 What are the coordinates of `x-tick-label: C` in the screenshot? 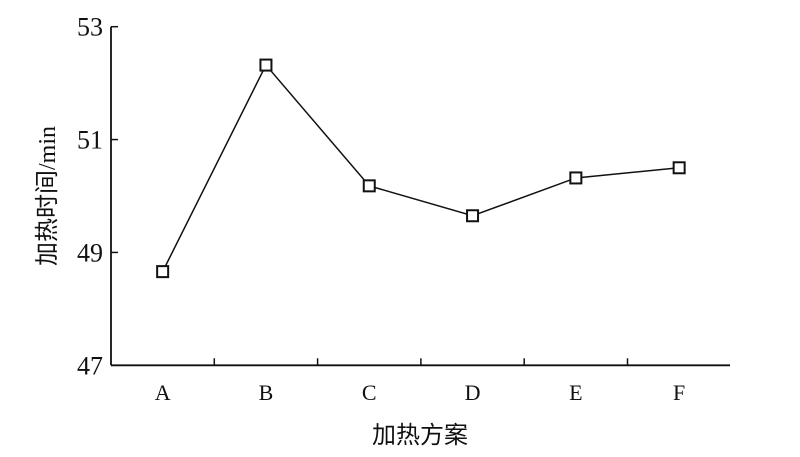 It's located at (369, 392).